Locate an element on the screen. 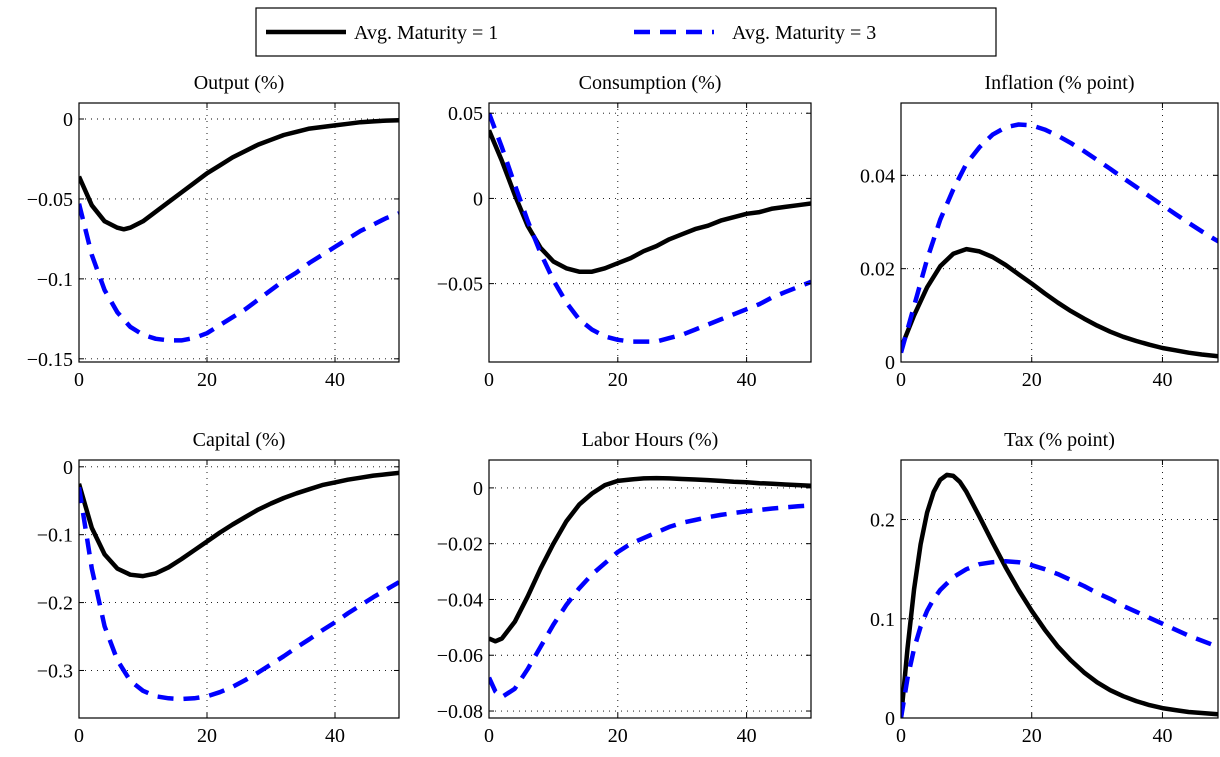 This screenshot has height=757, width=1220. panel-capital: 0 20 40 0 −0.1 −0.2 −0.3 Capital (%) is located at coordinates (218, 588).